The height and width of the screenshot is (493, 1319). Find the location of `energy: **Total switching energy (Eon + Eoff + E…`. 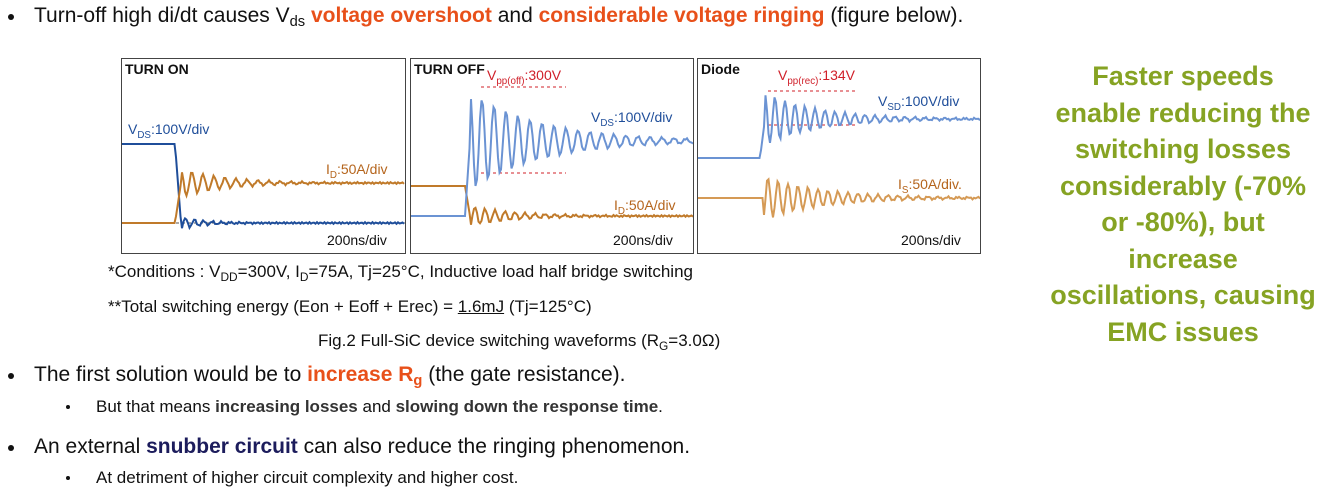

energy: **Total switching energy (Eon + Eoff + E… is located at coordinates (350, 306).